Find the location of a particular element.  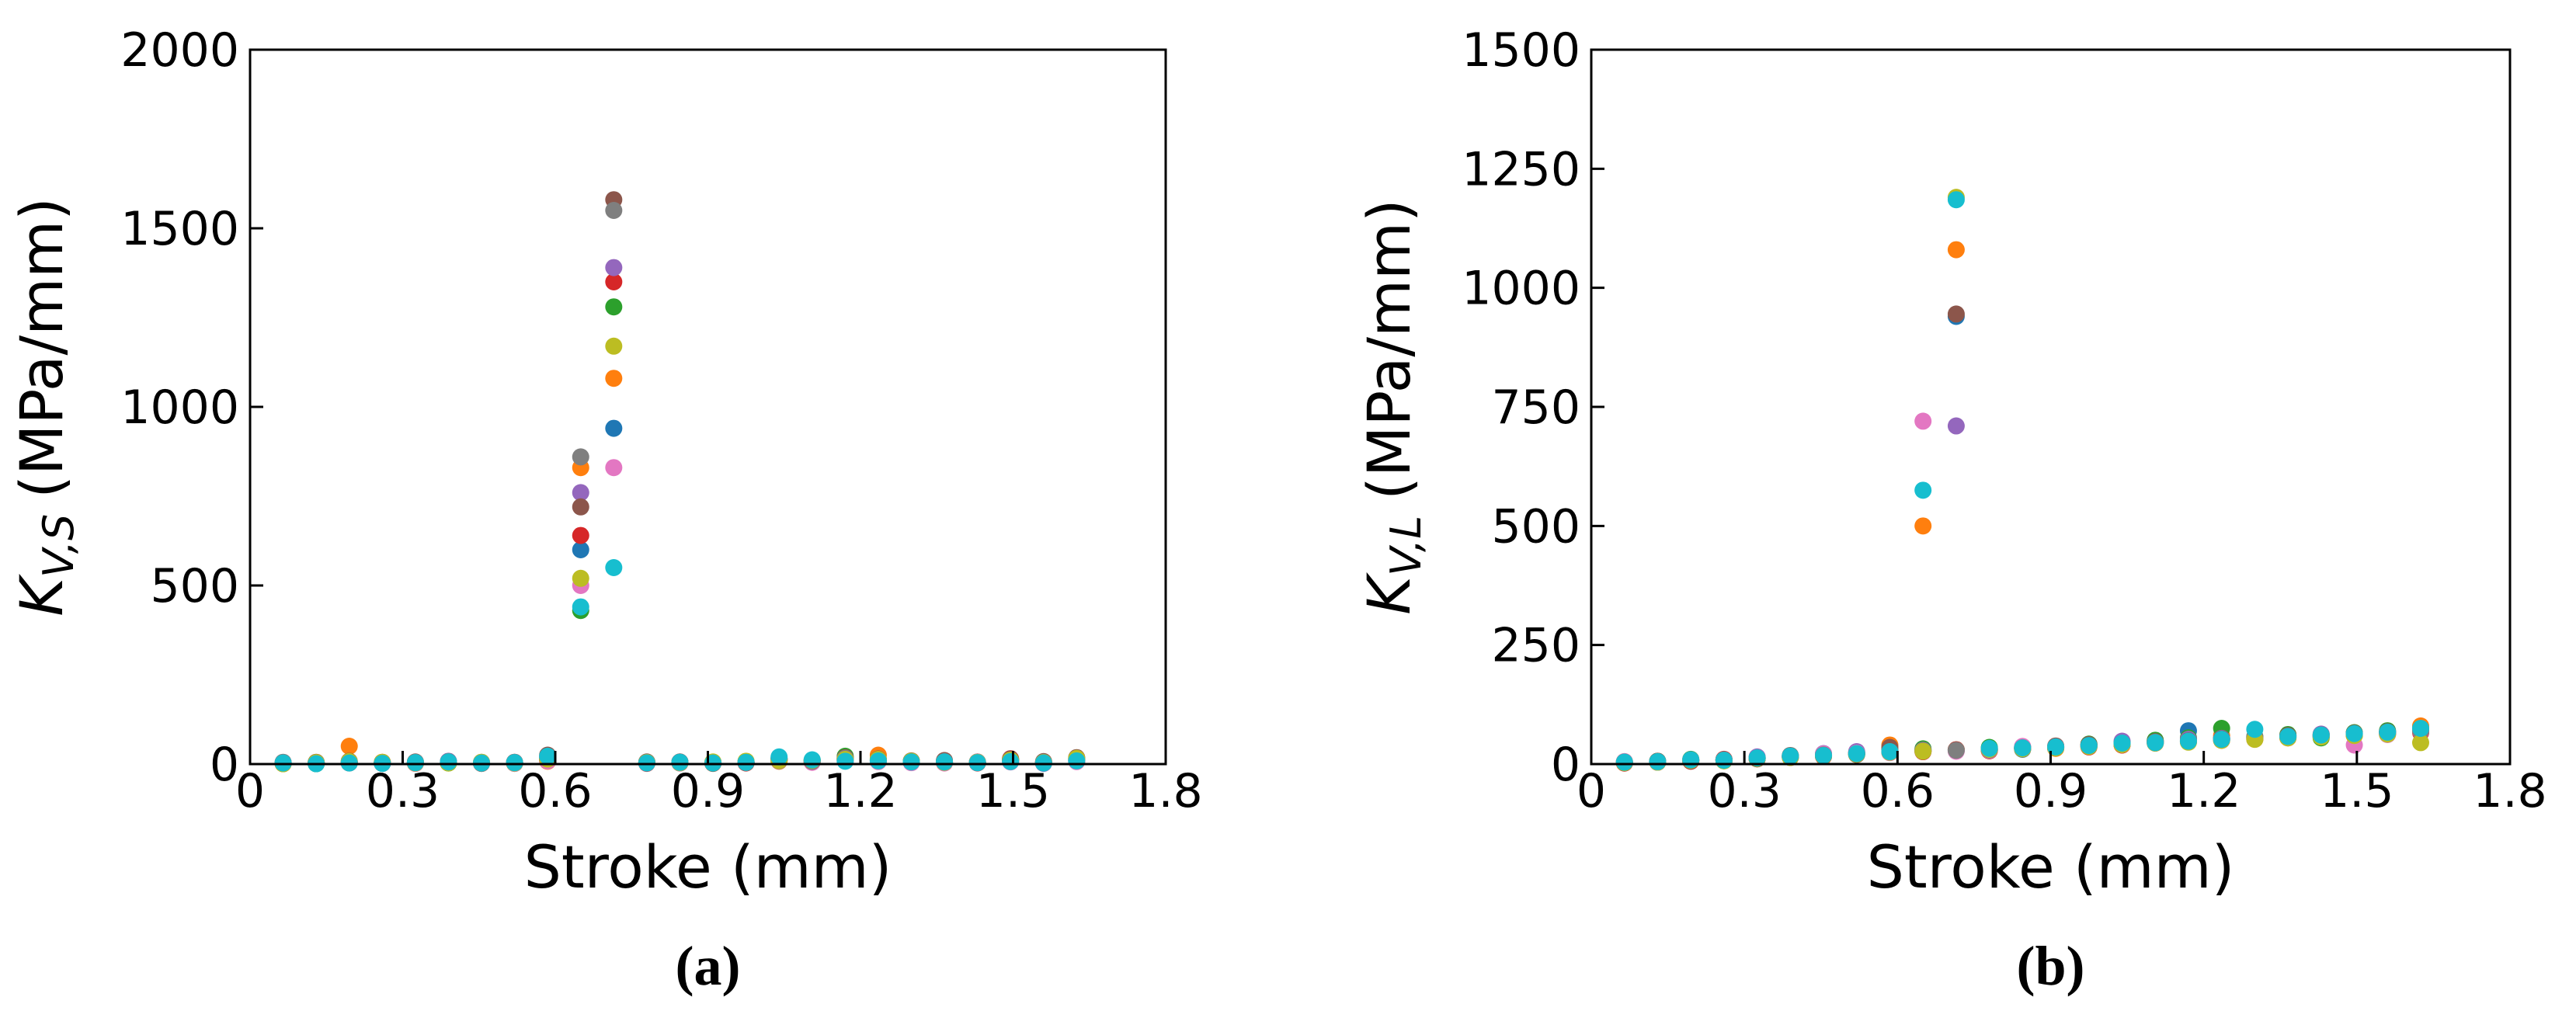

y-tick-label: 750 is located at coordinates (1535, 408).